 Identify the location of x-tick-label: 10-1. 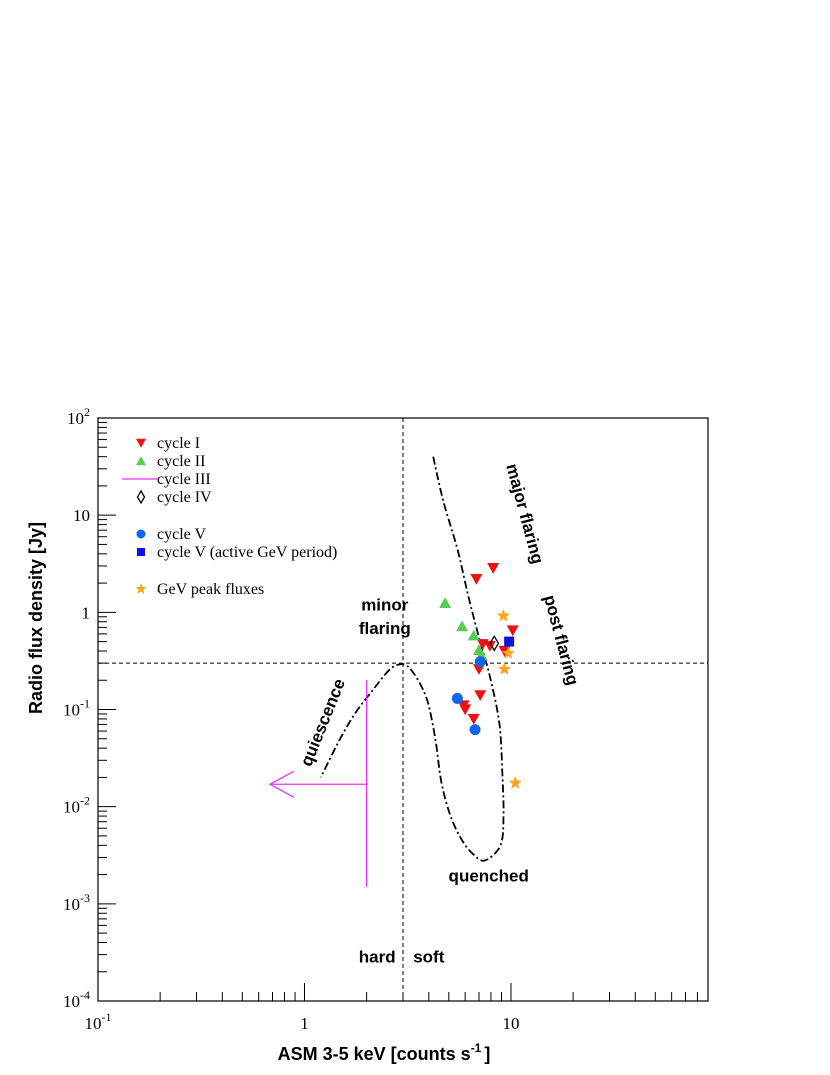
(98, 1021).